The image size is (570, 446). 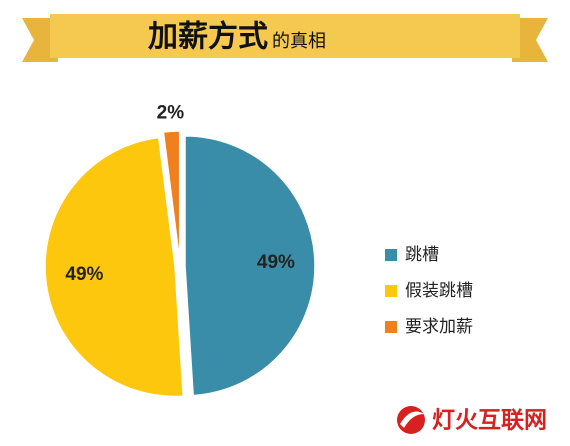 What do you see at coordinates (489, 421) in the screenshot?
I see `watermark: 灯火互联网` at bounding box center [489, 421].